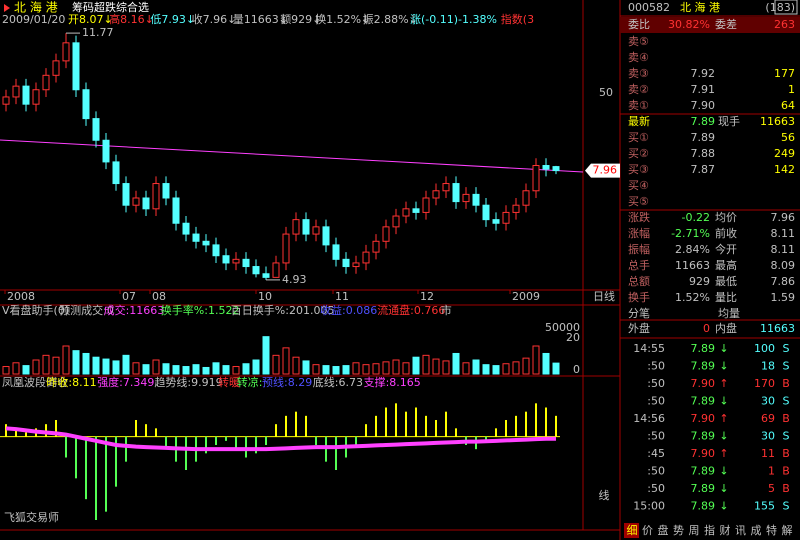 This screenshot has width=800, height=540. Describe the element at coordinates (764, 348) in the screenshot. I see `tick-volume: 100` at that location.